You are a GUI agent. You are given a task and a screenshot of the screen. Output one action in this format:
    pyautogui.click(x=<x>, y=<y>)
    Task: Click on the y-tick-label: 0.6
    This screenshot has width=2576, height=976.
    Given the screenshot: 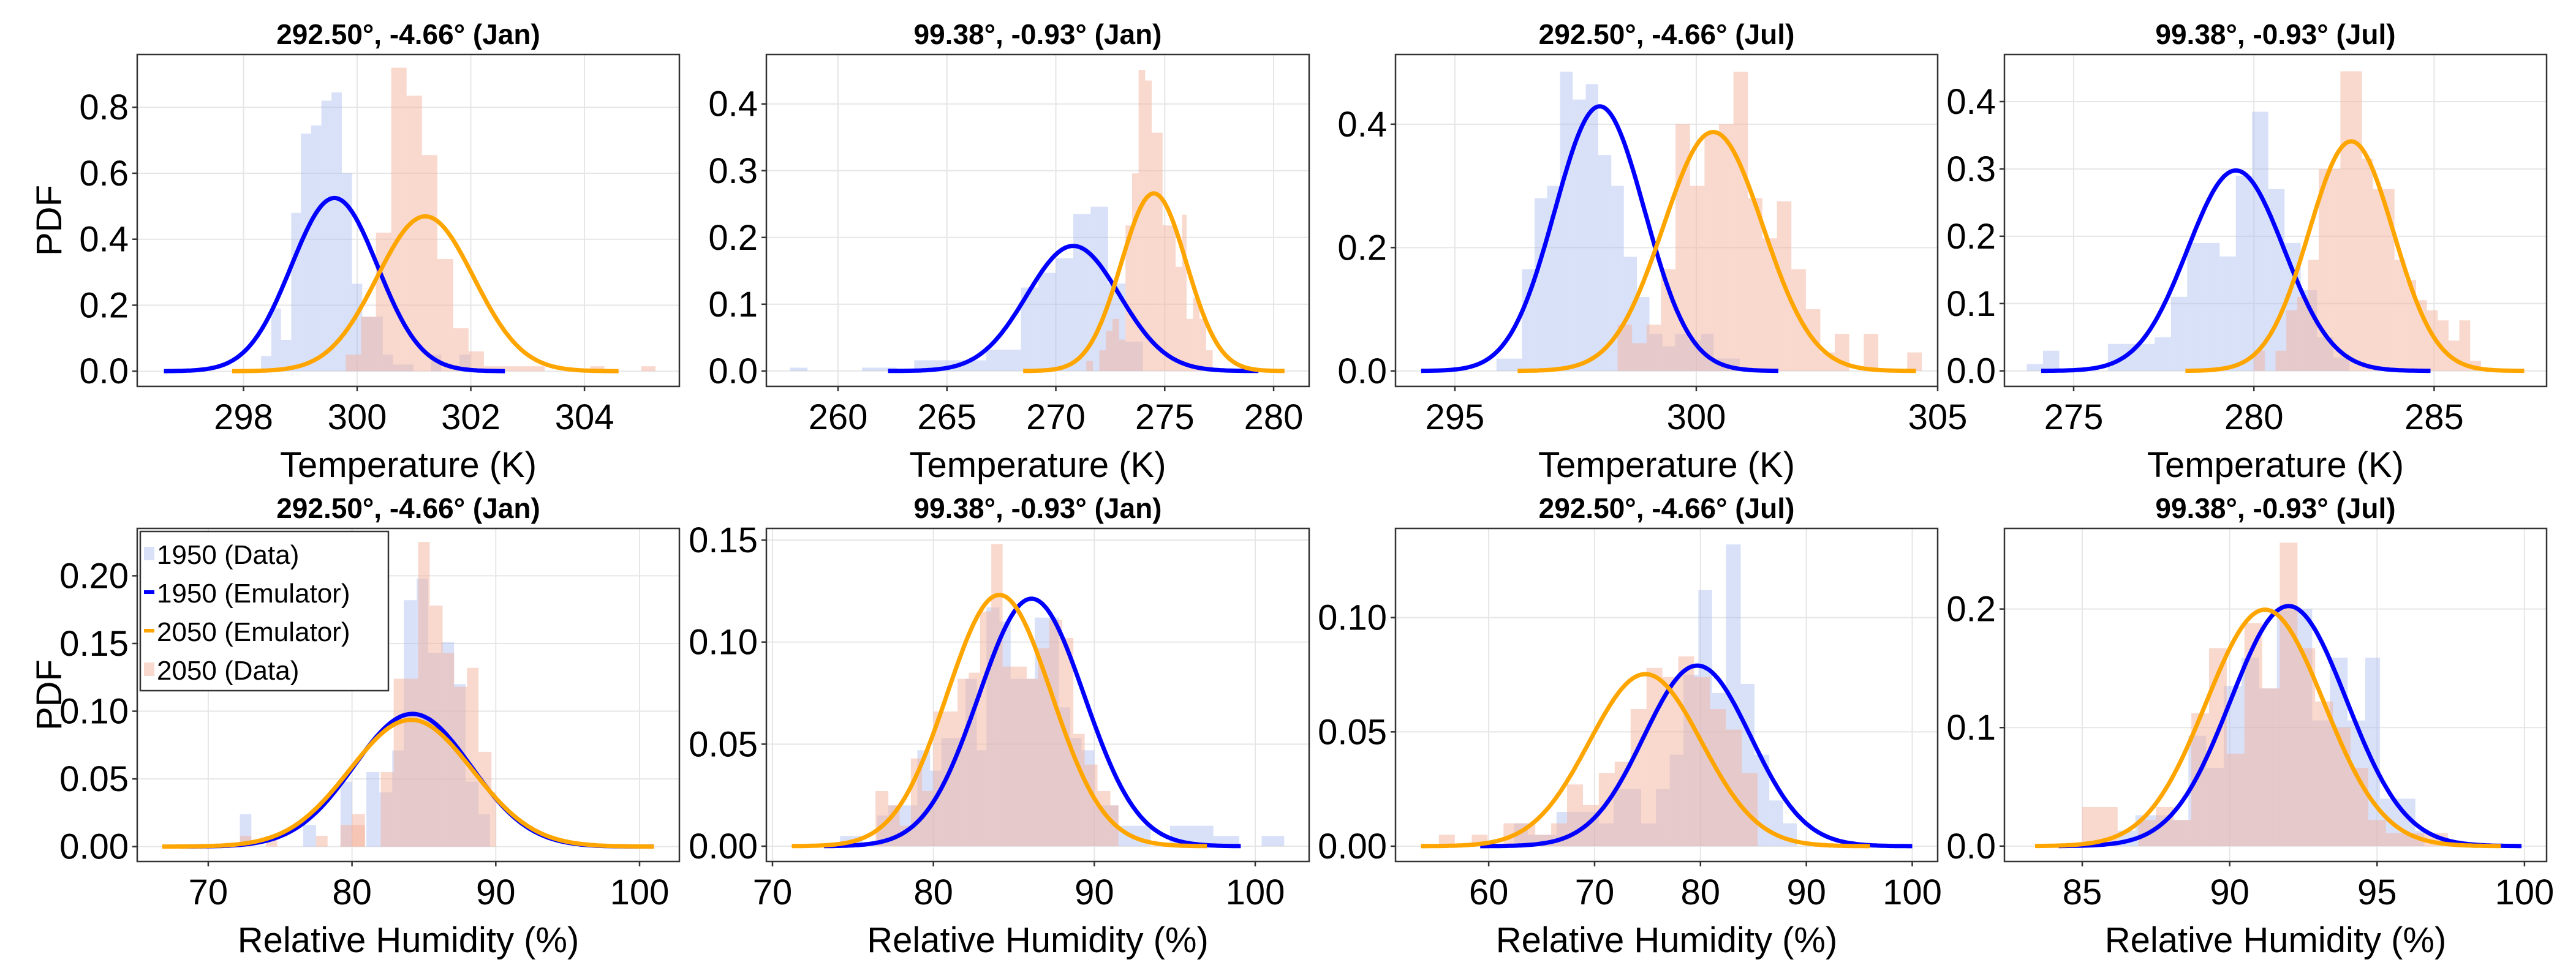 What is the action you would take?
    pyautogui.click(x=104, y=173)
    